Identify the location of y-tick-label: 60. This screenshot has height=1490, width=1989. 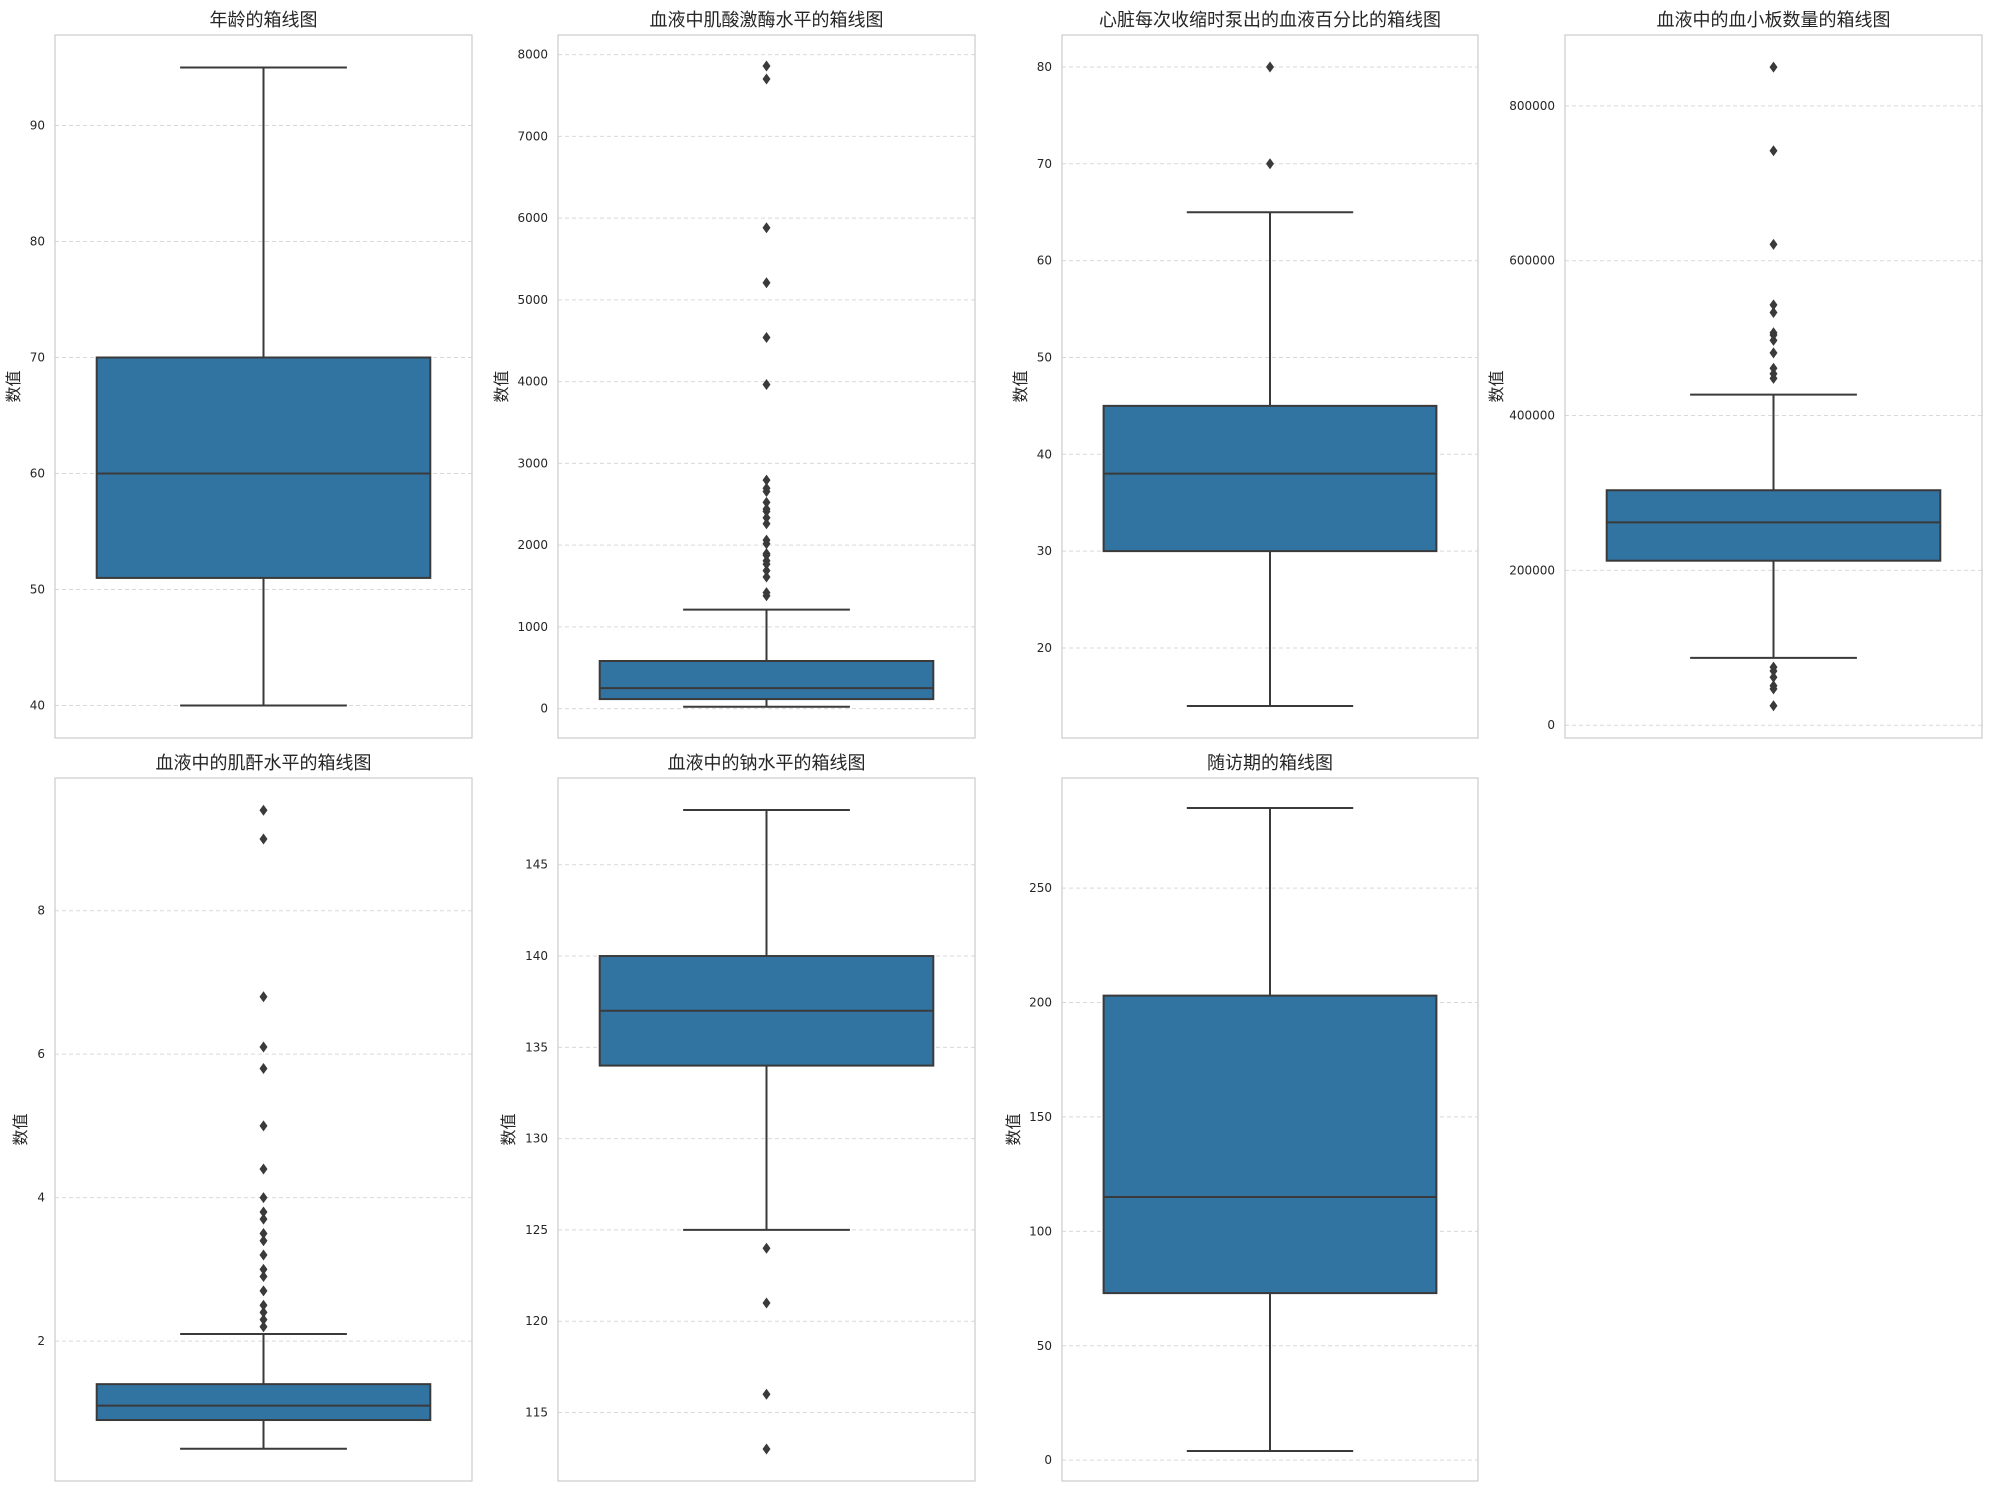
(1044, 261).